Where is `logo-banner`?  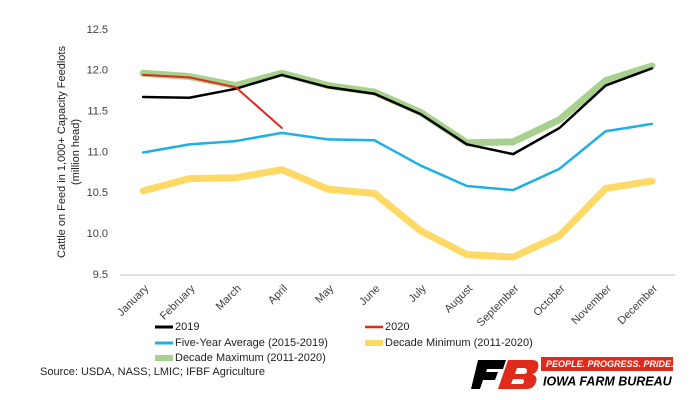
logo-banner is located at coordinates (607, 364).